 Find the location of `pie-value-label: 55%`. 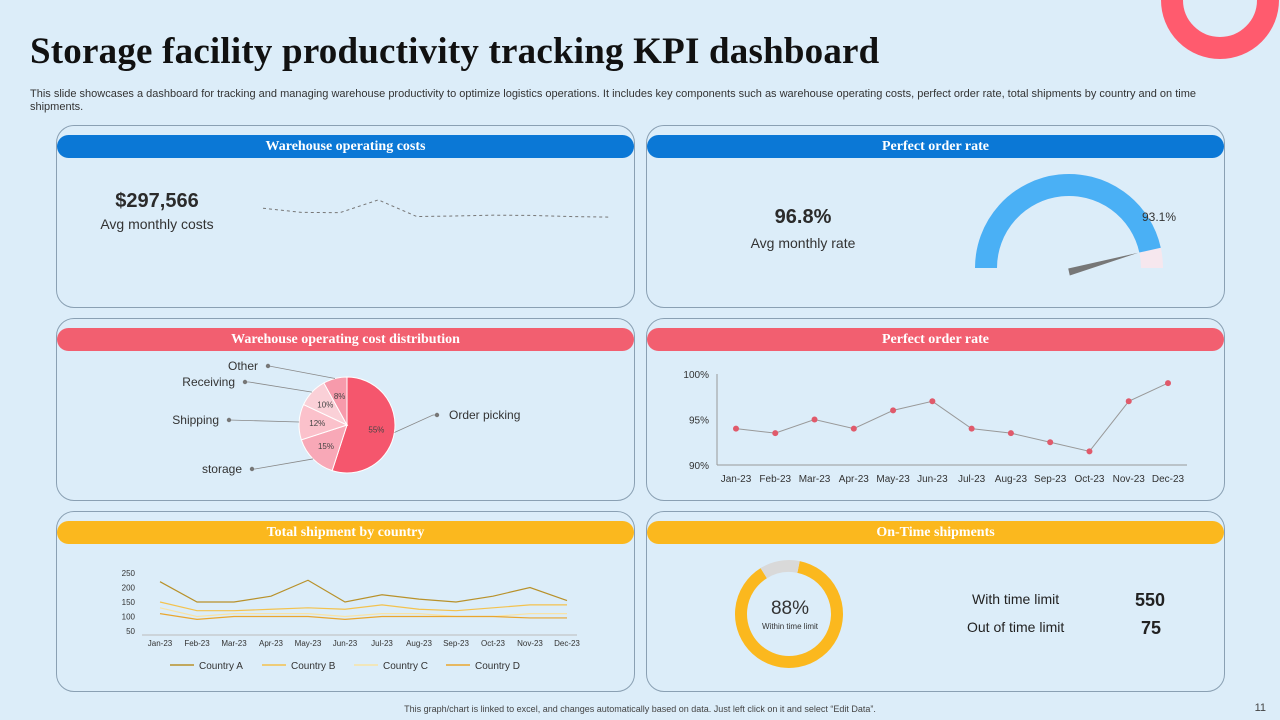

pie-value-label: 55% is located at coordinates (376, 430).